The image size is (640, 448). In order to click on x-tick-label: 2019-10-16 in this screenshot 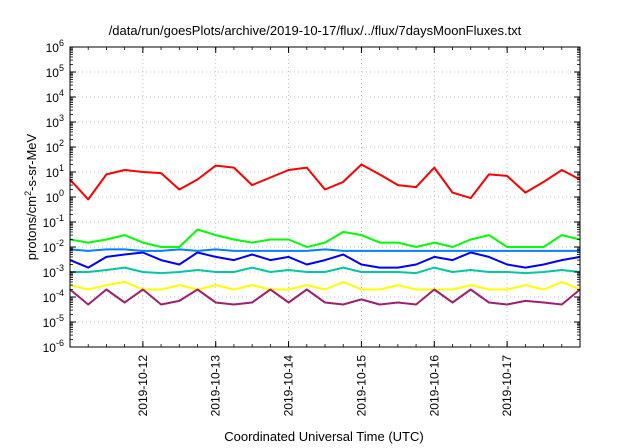, I will do `click(434, 386)`.